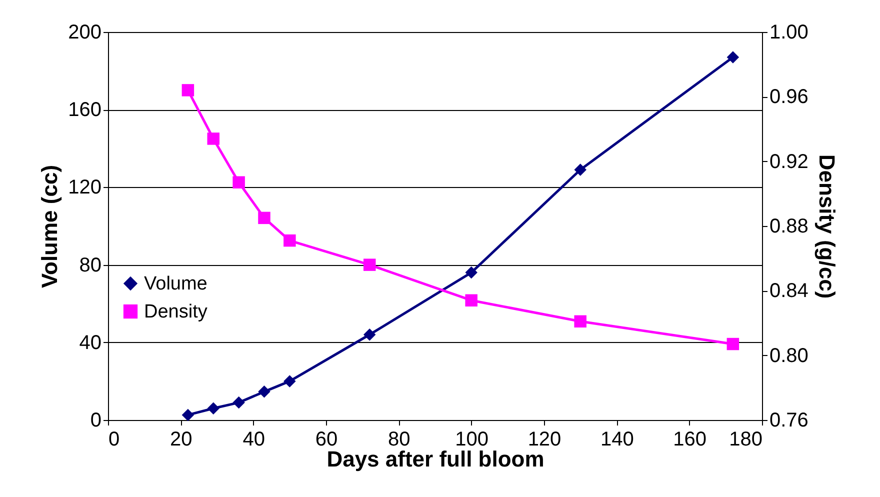  I want to click on y2-tick-label: 0.88, so click(789, 227).